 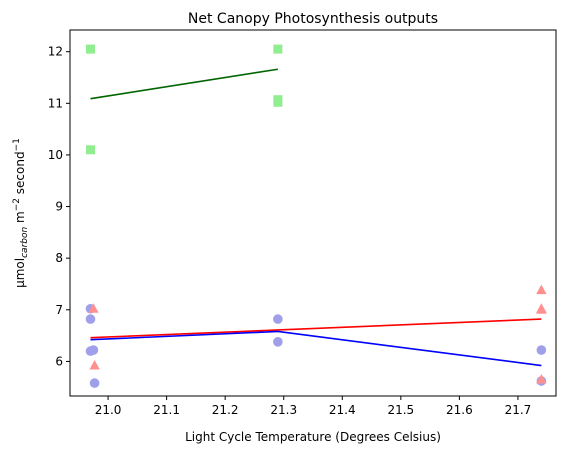 I want to click on y-axis-label-unit: μmol, so click(x=20, y=273).